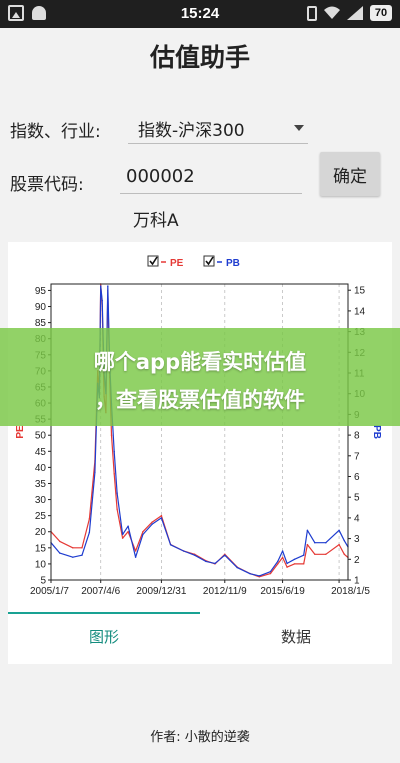 The width and height of the screenshot is (400, 763). I want to click on right-tick-label: 2, so click(357, 560).